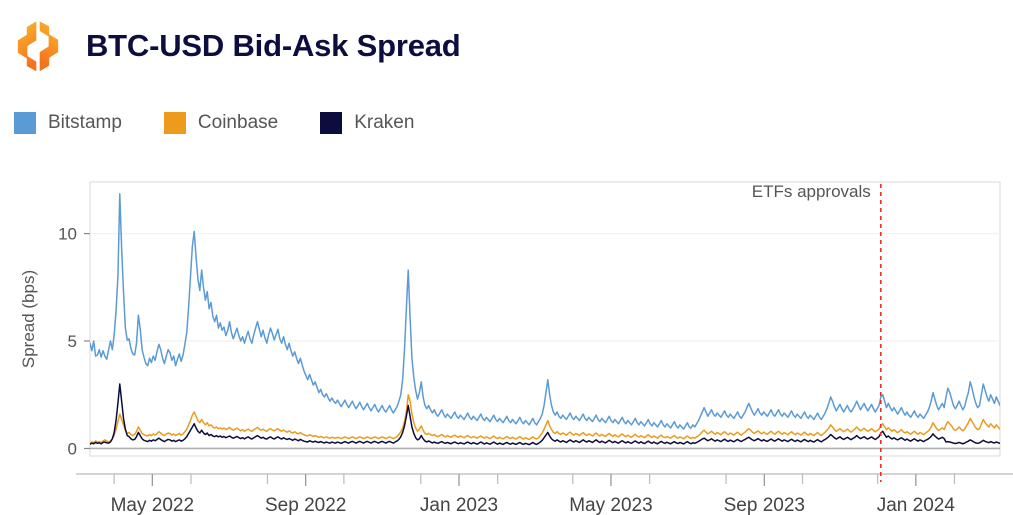 The height and width of the screenshot is (515, 1013). What do you see at coordinates (273, 45) in the screenshot?
I see `page-title: BTC-USD Bid-Ask Spread` at bounding box center [273, 45].